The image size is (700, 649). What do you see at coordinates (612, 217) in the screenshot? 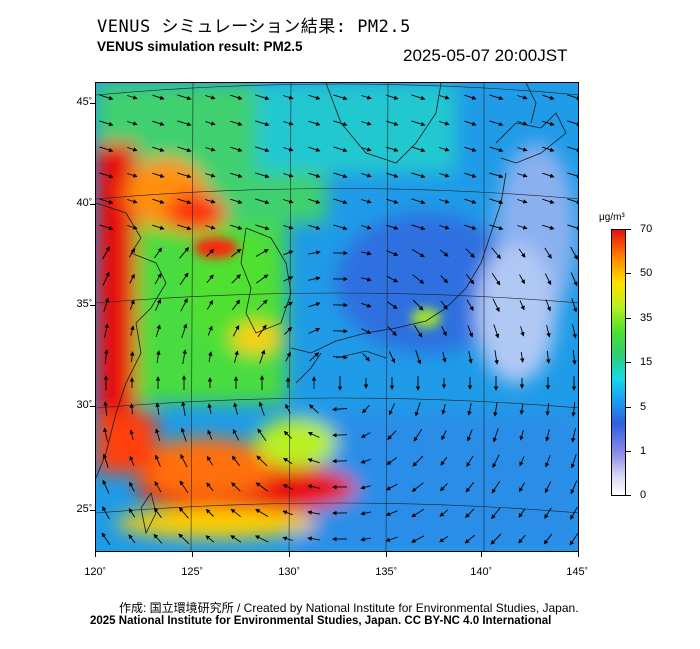
I see `colorbar-unit: μg/m³` at bounding box center [612, 217].